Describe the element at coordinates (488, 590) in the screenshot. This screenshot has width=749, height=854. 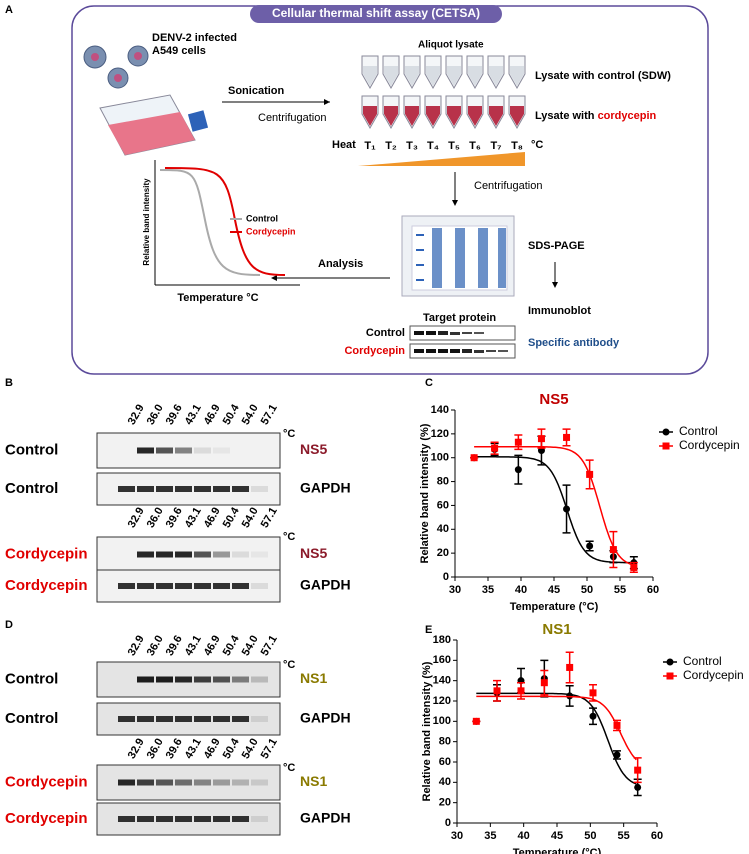
I see `x-tick-label: 35` at that location.